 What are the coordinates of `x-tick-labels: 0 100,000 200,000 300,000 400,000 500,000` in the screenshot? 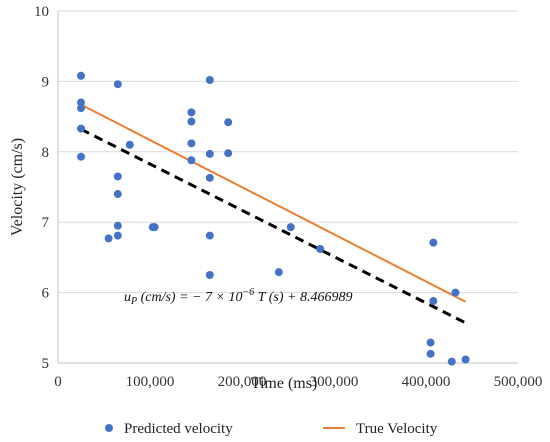 It's located at (298, 382).